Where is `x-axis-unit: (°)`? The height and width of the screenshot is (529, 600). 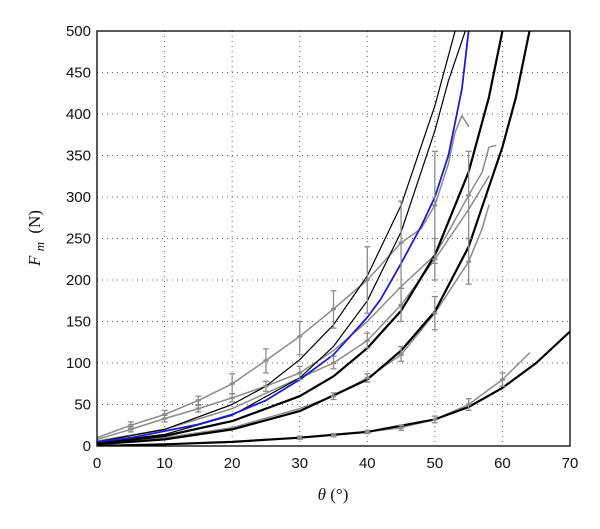 x-axis-unit: (°) is located at coordinates (339, 494).